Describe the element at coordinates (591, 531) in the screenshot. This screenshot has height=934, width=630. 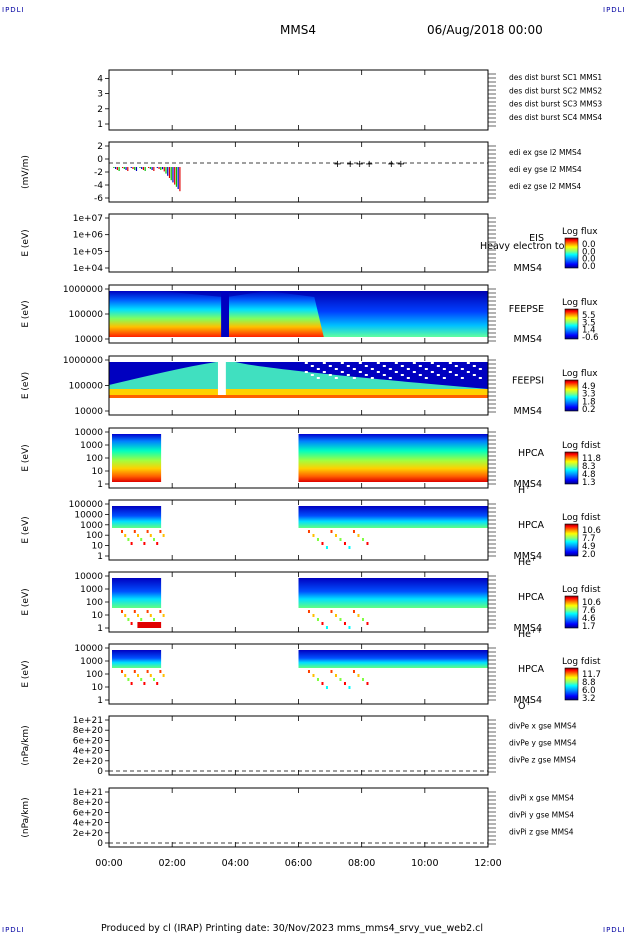
I see `hpca_he1-colorbar-tick: 10.6` at that location.